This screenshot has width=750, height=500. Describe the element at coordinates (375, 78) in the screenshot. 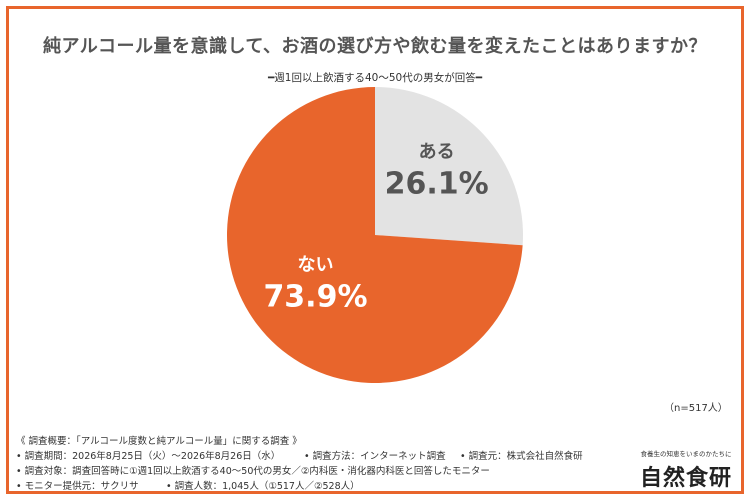

I see `chart-subtitle: ━週1回以上飲酒する40〜50代の男女が回答━` at that location.